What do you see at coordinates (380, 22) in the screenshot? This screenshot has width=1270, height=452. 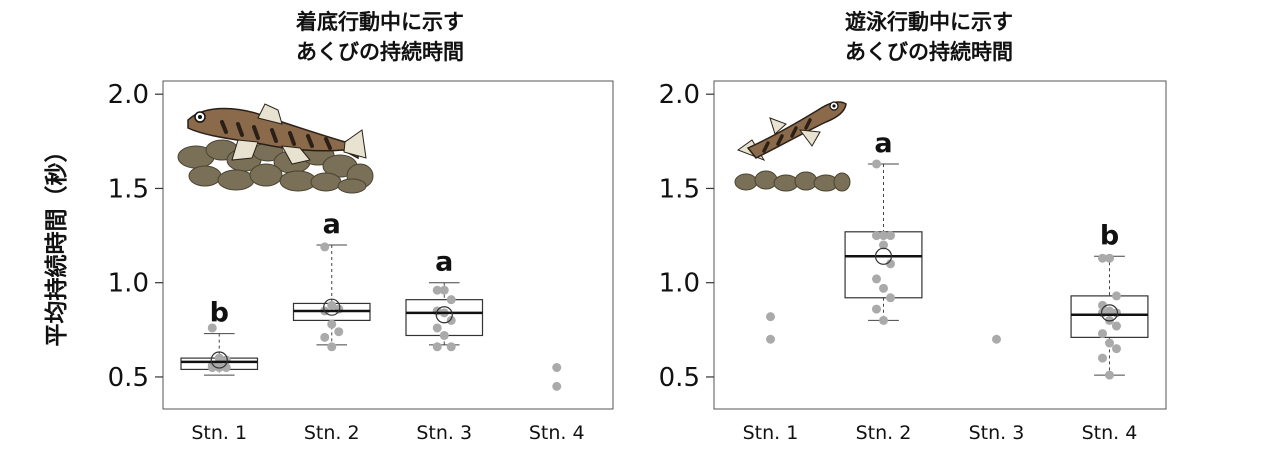 I see `panel1-title-line1: 着底行動中に示す` at bounding box center [380, 22].